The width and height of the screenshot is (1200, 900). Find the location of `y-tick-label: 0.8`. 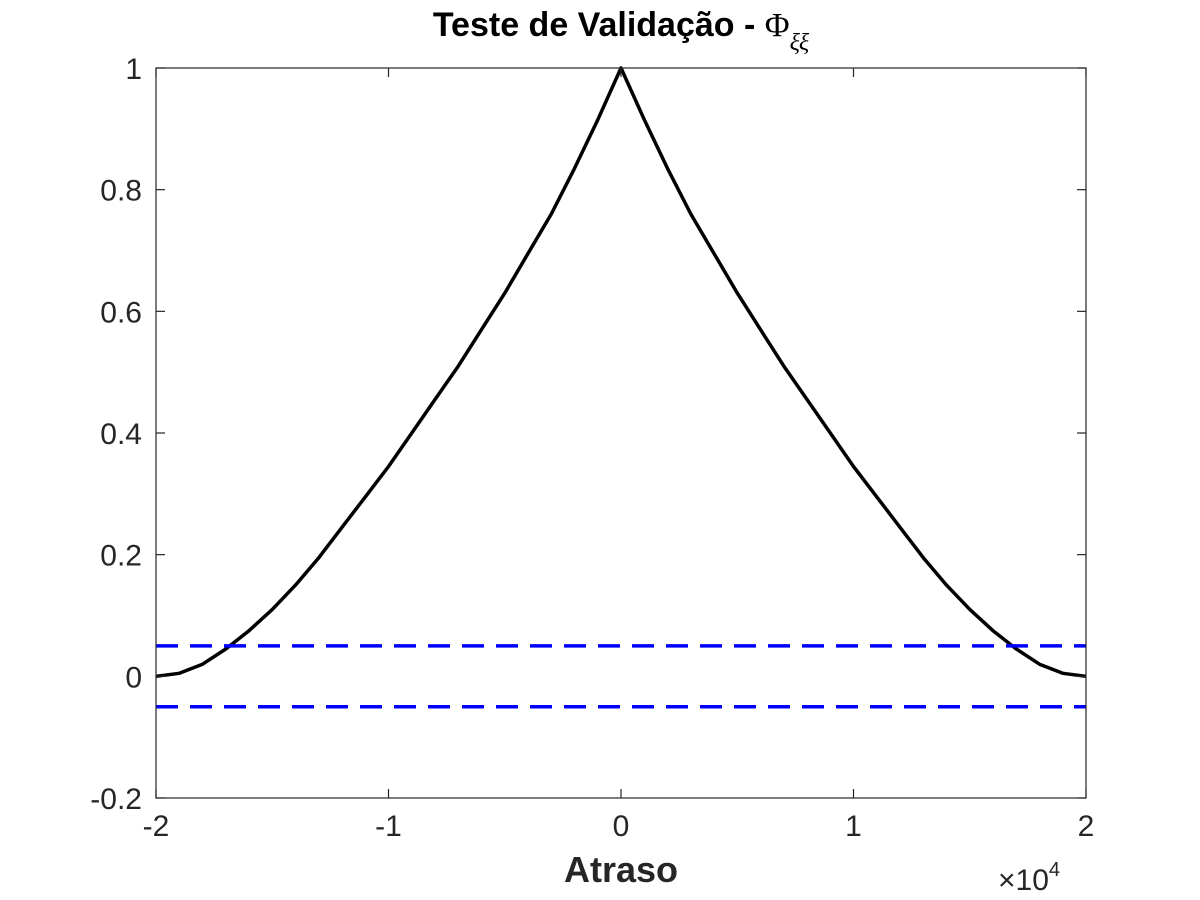

y-tick-label: 0.8 is located at coordinates (121, 191).